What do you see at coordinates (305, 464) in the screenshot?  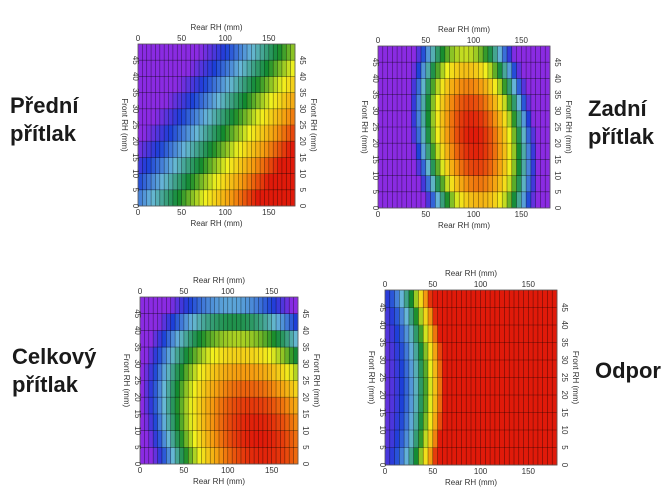 I see `y-tick-label-right: 0` at bounding box center [305, 464].